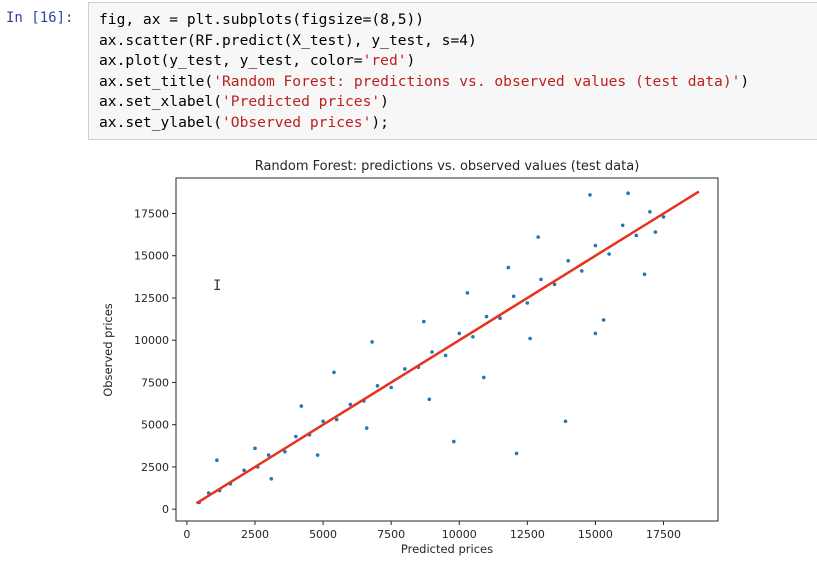 The width and height of the screenshot is (817, 563). I want to click on x-tick-label: 10000, so click(459, 534).